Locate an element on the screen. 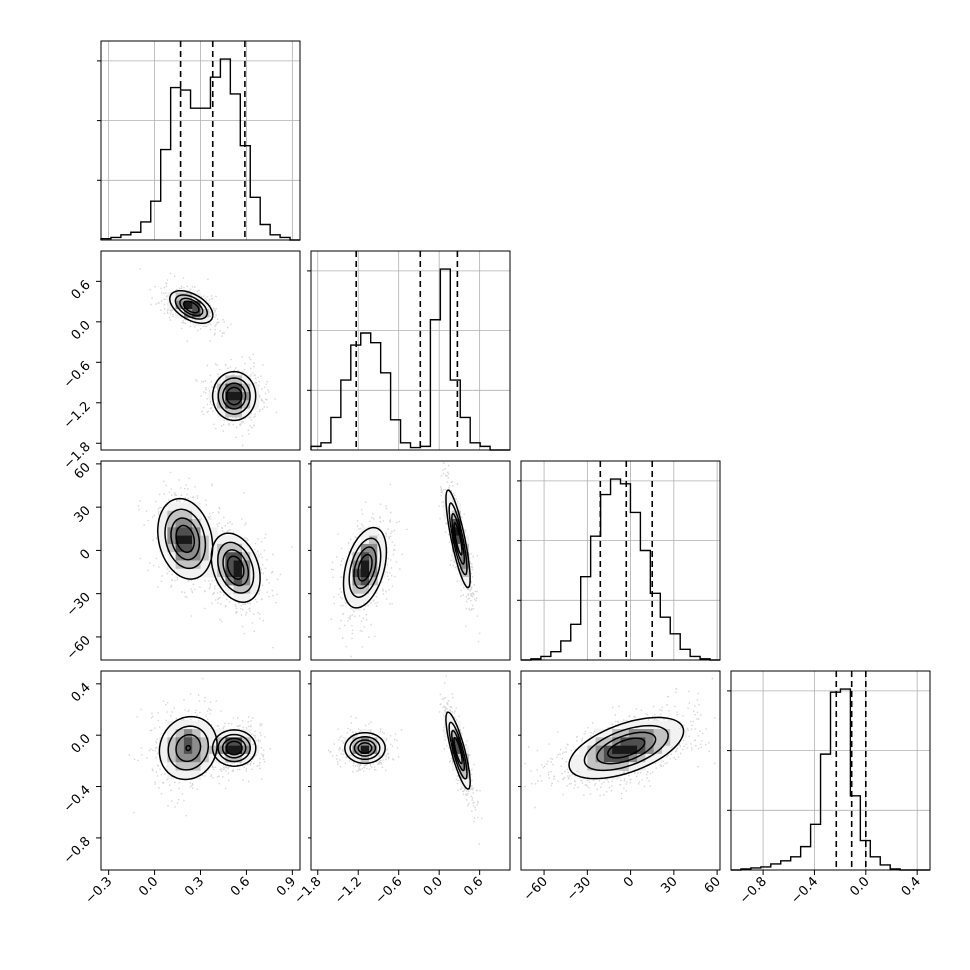  y-tick-label: 0.4 is located at coordinates (81, 692).